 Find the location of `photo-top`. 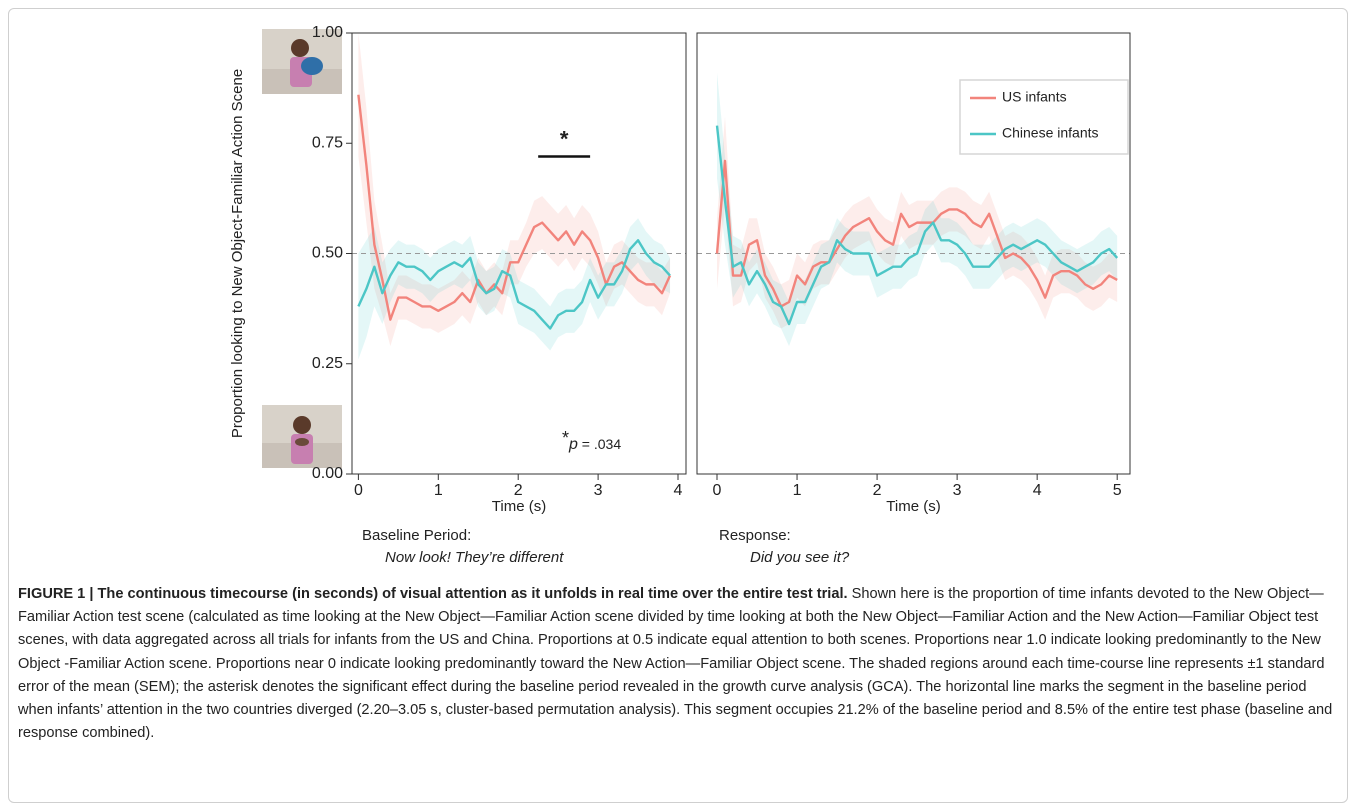

photo-top is located at coordinates (302, 61).